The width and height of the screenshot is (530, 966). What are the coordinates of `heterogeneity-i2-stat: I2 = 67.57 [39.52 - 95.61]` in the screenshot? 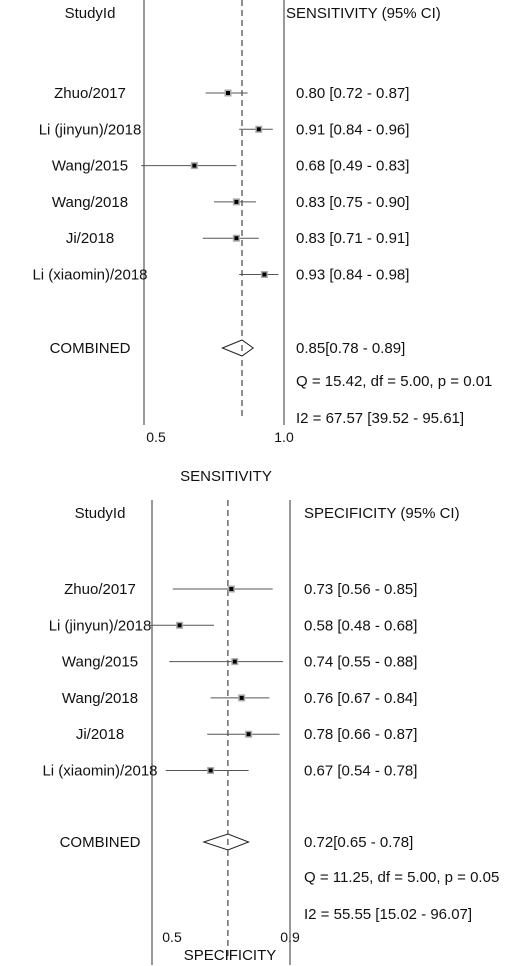 It's located at (380, 418).